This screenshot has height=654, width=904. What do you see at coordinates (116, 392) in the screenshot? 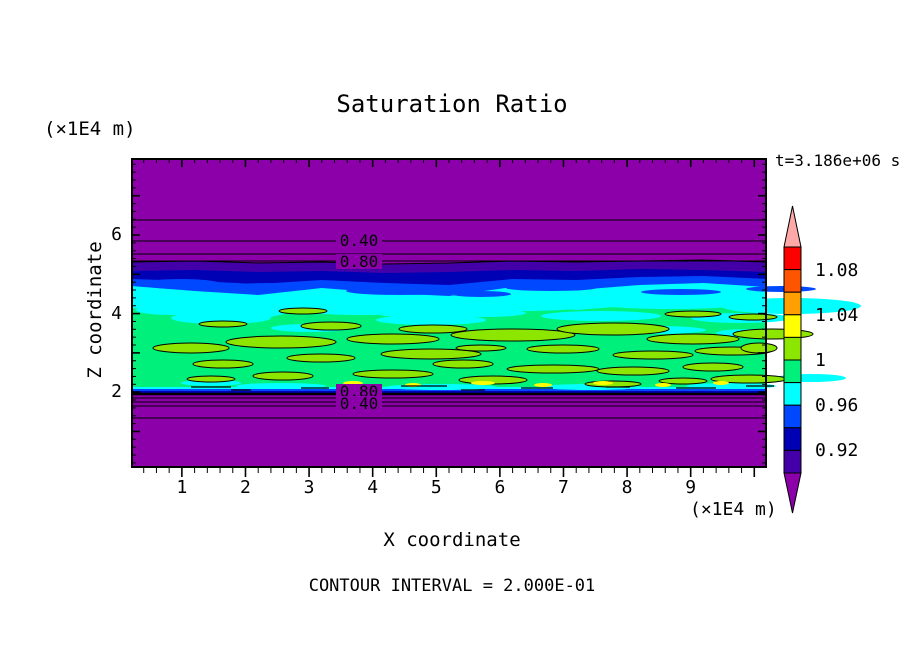
I see `z-tick-label: 2` at bounding box center [116, 392].